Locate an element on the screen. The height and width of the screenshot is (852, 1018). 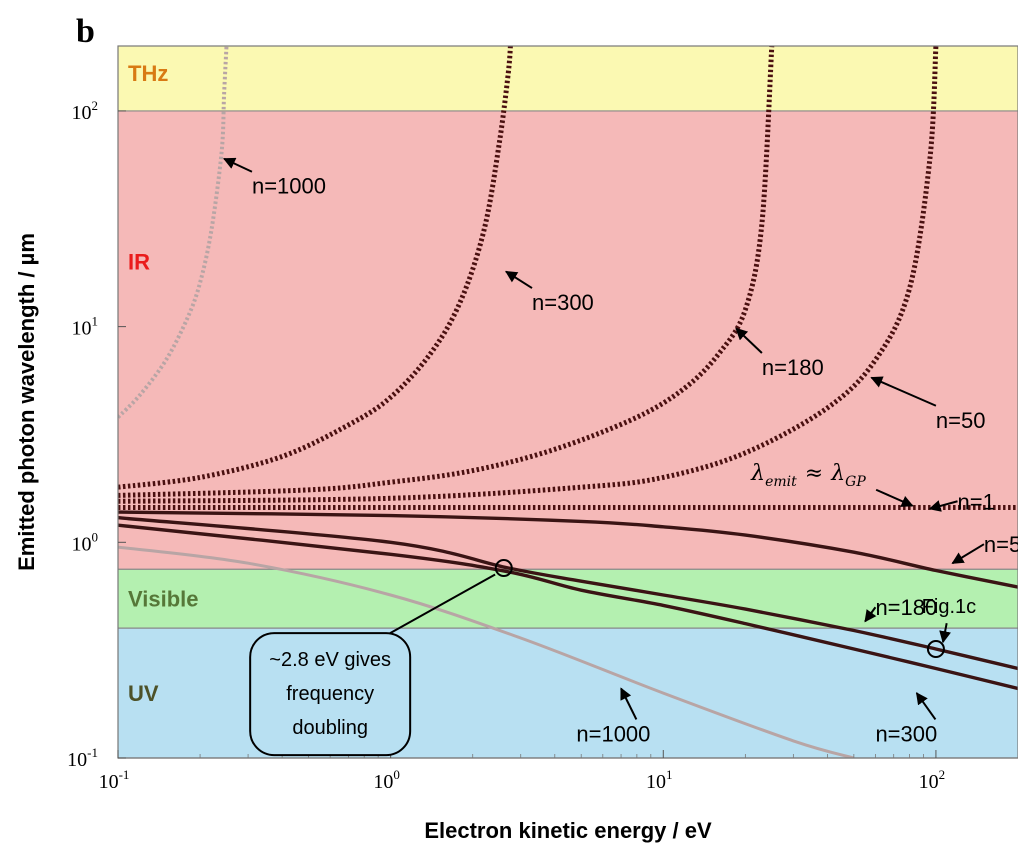
formula-lambda-2: λ is located at coordinates (837, 473).